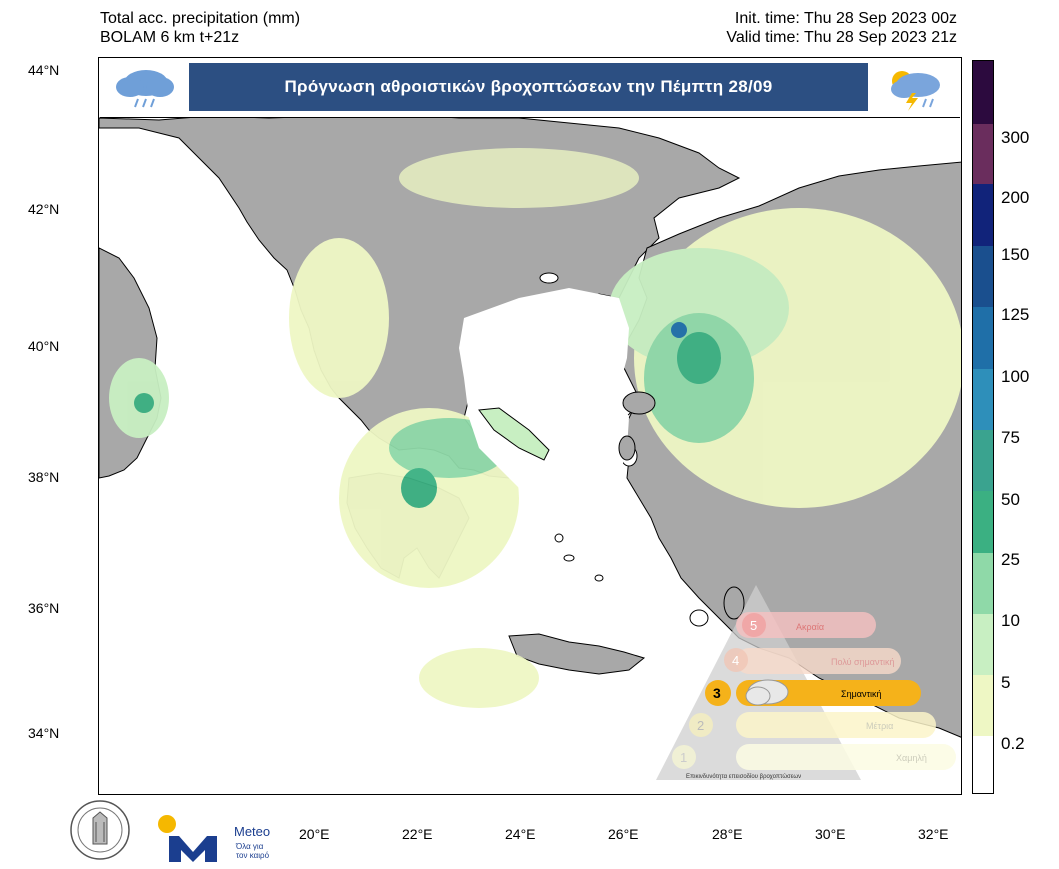 This screenshot has width=1059, height=869. I want to click on risk-label-1: Χαμηλή, so click(911, 758).